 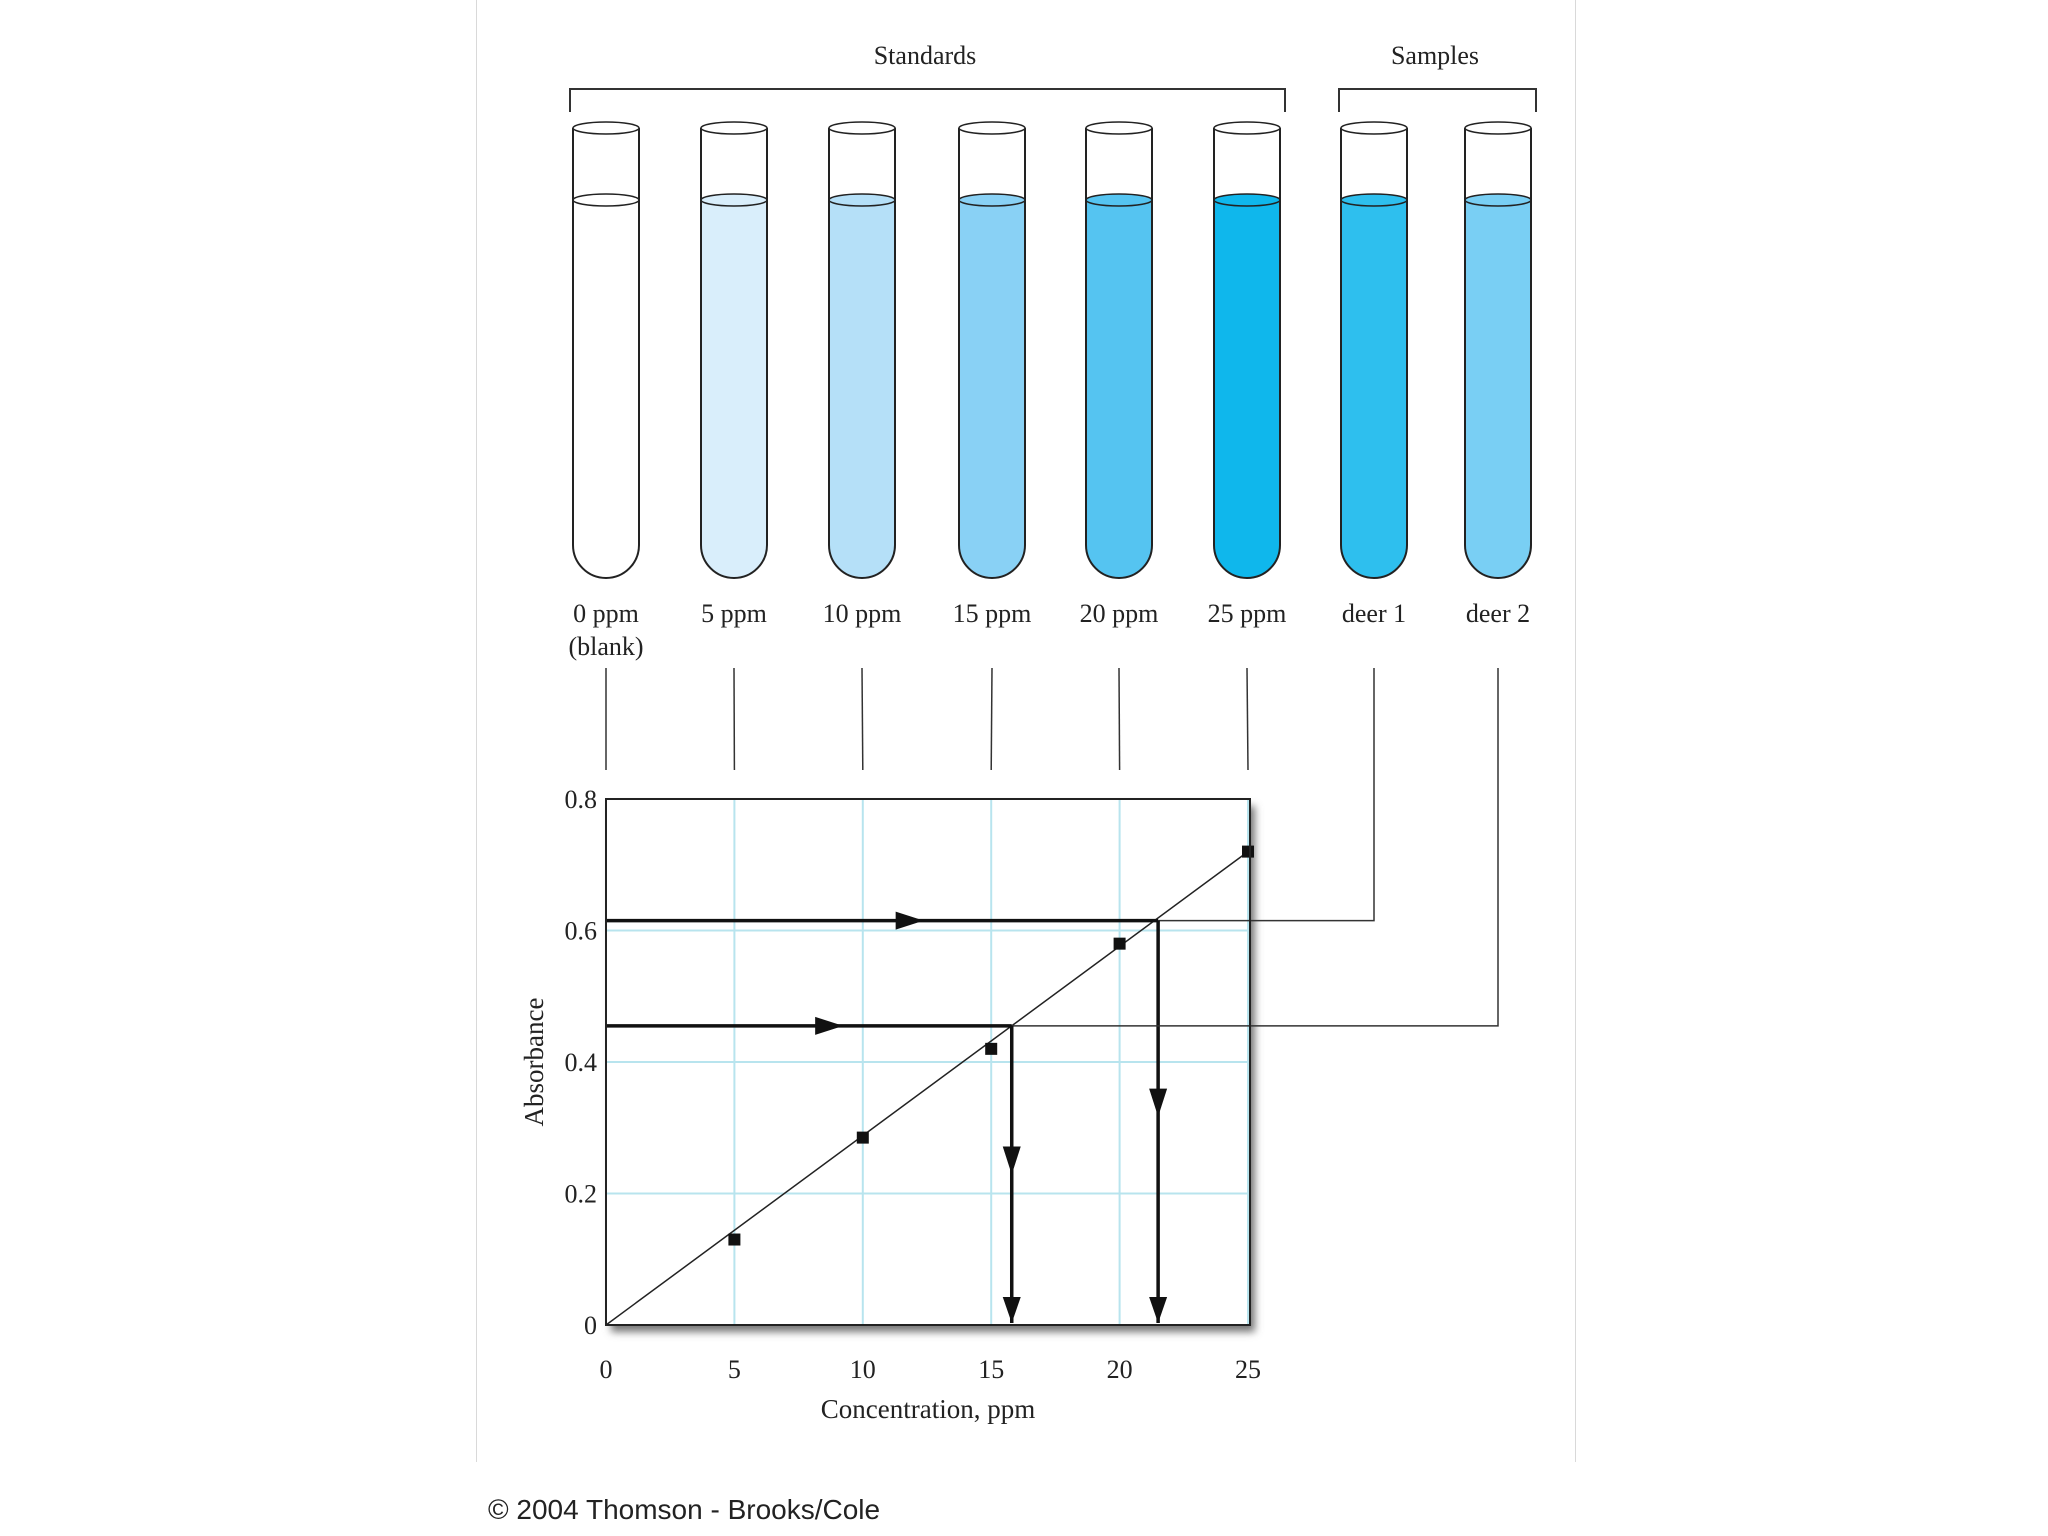 I want to click on test-tube-5: 20 ppm, so click(x=1119, y=374).